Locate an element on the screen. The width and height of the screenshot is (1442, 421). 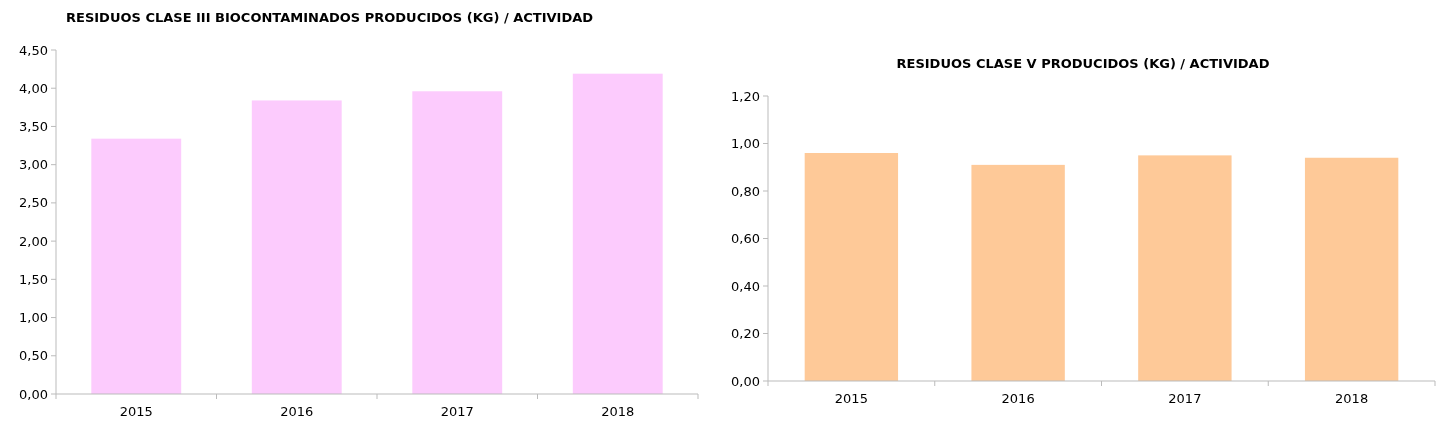
y-tick-label: 3,00 is located at coordinates (33, 165).